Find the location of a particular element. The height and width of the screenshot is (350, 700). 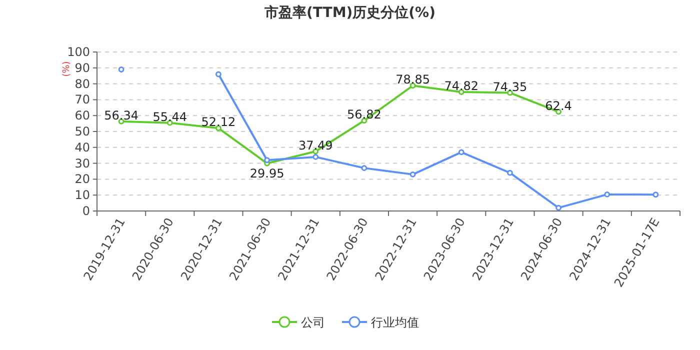

y-tick-label: 80 is located at coordinates (82, 83).